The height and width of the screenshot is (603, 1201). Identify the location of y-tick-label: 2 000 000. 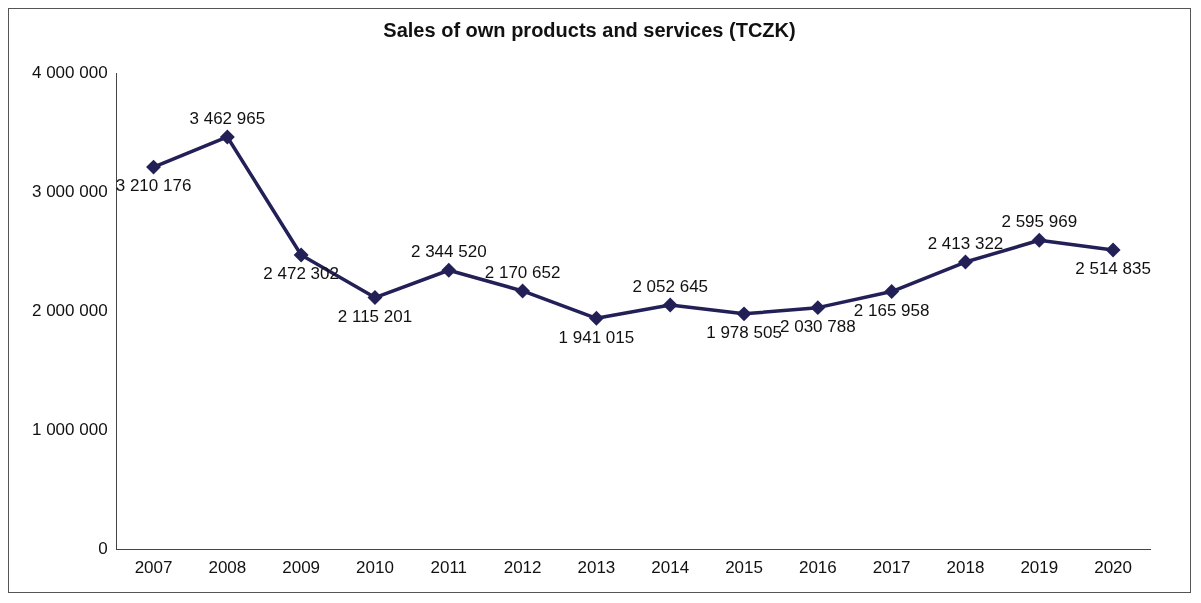
(69, 310).